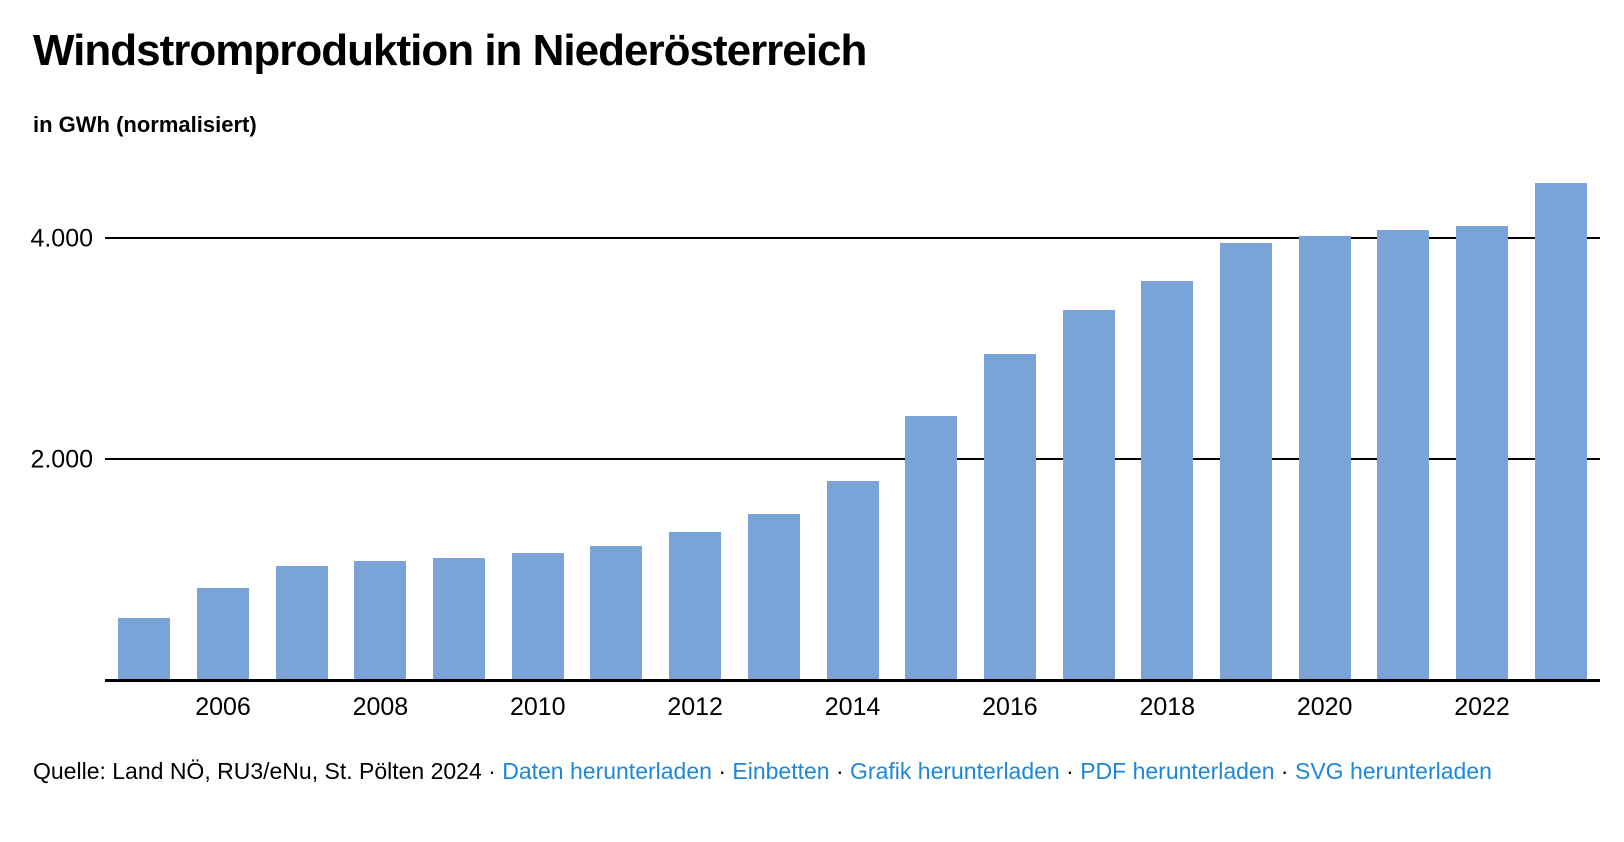 The width and height of the screenshot is (1624, 842). What do you see at coordinates (380, 619) in the screenshot?
I see `bar-2008` at bounding box center [380, 619].